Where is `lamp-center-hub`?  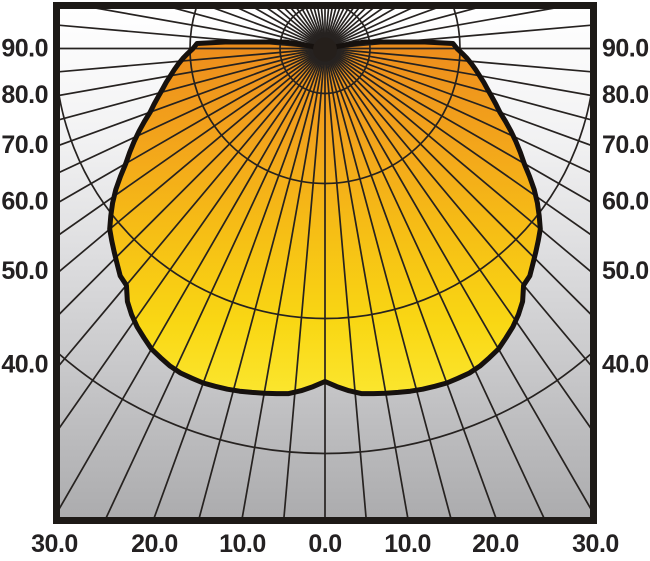
lamp-center-hub is located at coordinates (325, 49).